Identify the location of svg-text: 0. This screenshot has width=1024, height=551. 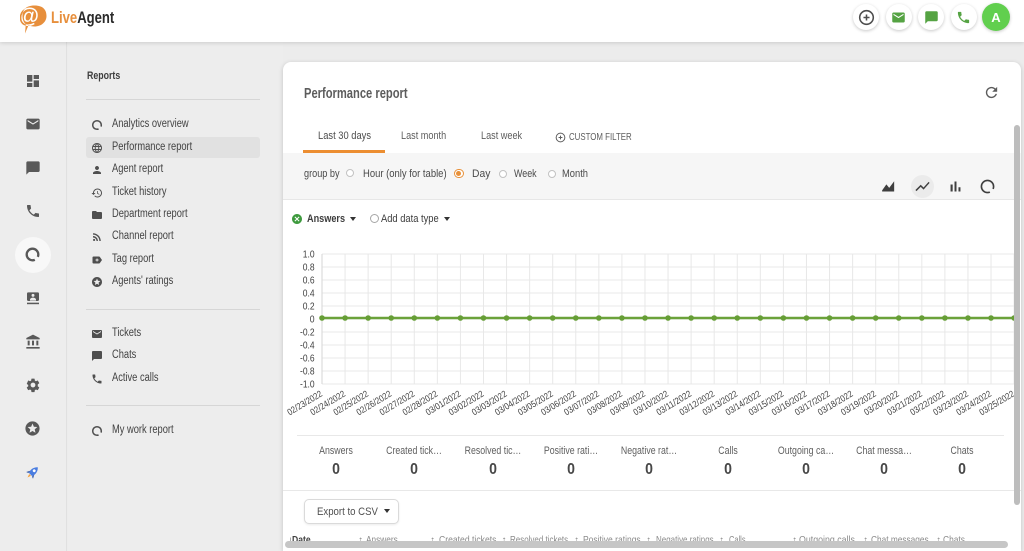
(312, 320).